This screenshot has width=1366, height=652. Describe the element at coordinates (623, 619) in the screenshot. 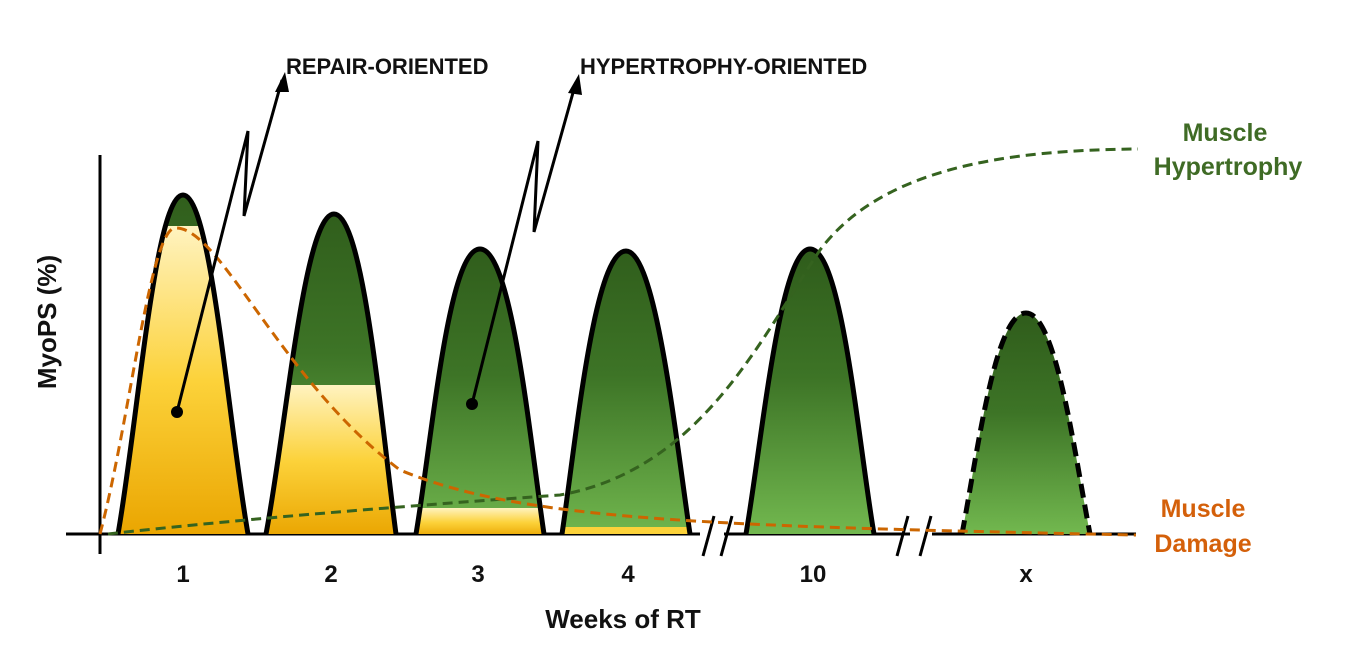

I see `x-axis-title: Weeks of RT` at that location.